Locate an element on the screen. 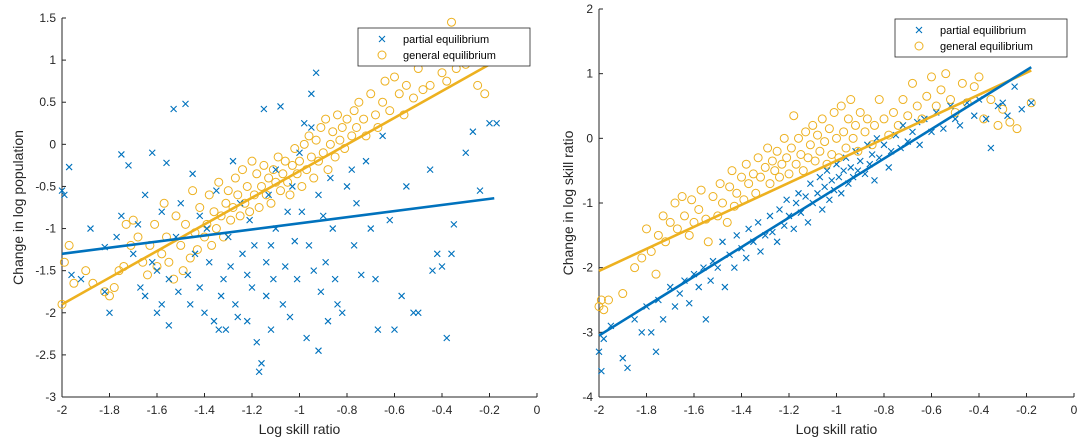  fit-line-partial is located at coordinates (278, 226).